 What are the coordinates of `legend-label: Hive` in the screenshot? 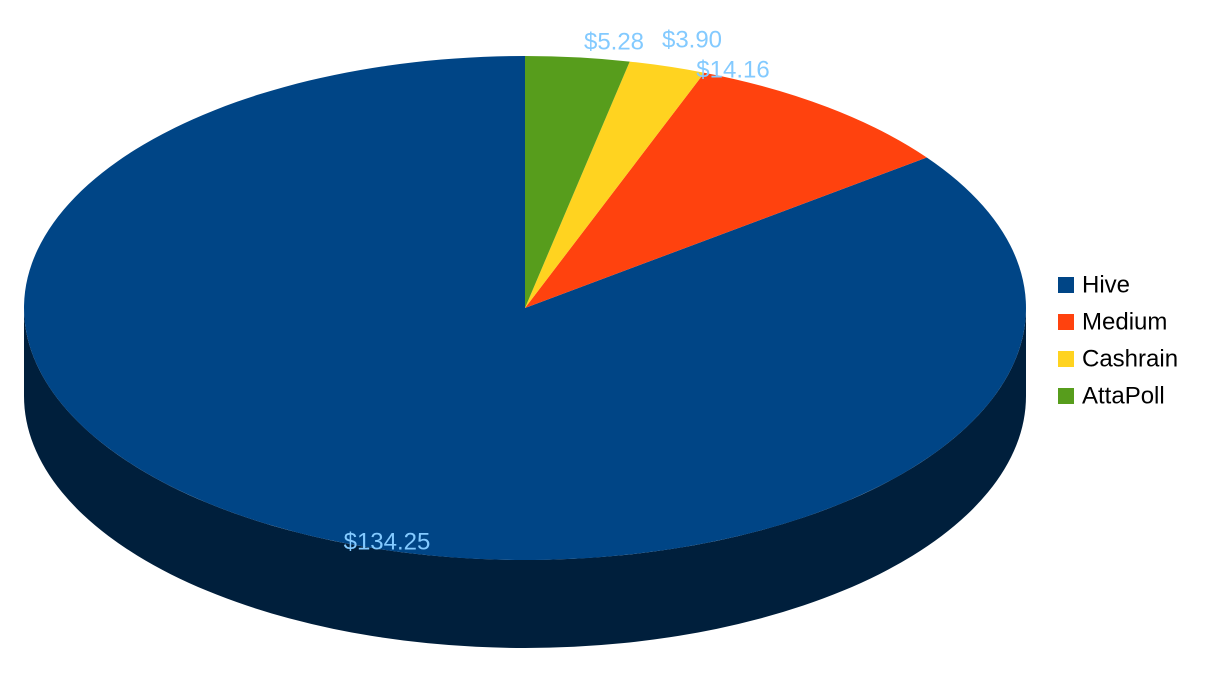 It's located at (1106, 284).